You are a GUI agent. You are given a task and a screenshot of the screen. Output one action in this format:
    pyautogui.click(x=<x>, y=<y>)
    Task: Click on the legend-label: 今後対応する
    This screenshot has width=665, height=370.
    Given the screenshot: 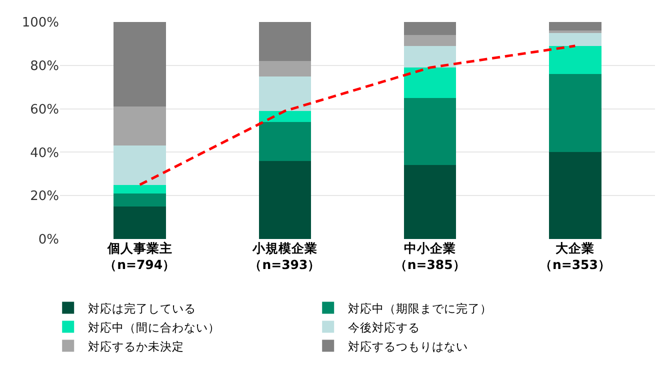 What is the action you would take?
    pyautogui.click(x=384, y=327)
    